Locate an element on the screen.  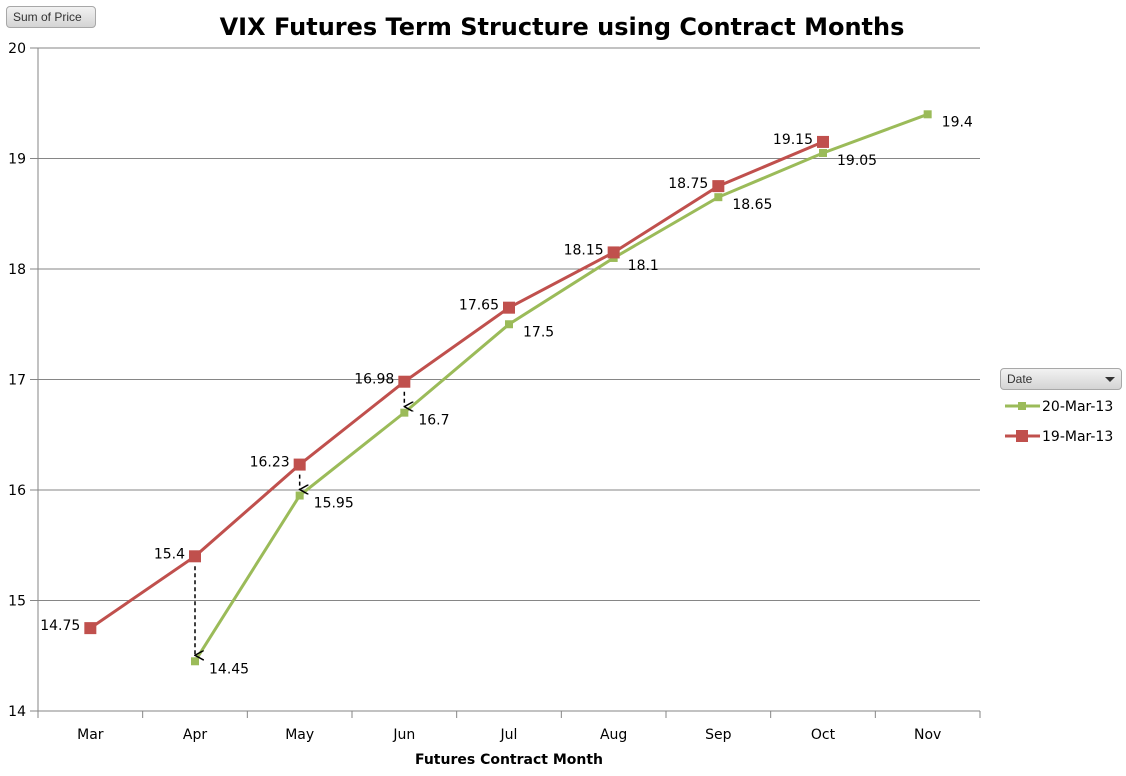
data-label: 19.4 is located at coordinates (957, 122).